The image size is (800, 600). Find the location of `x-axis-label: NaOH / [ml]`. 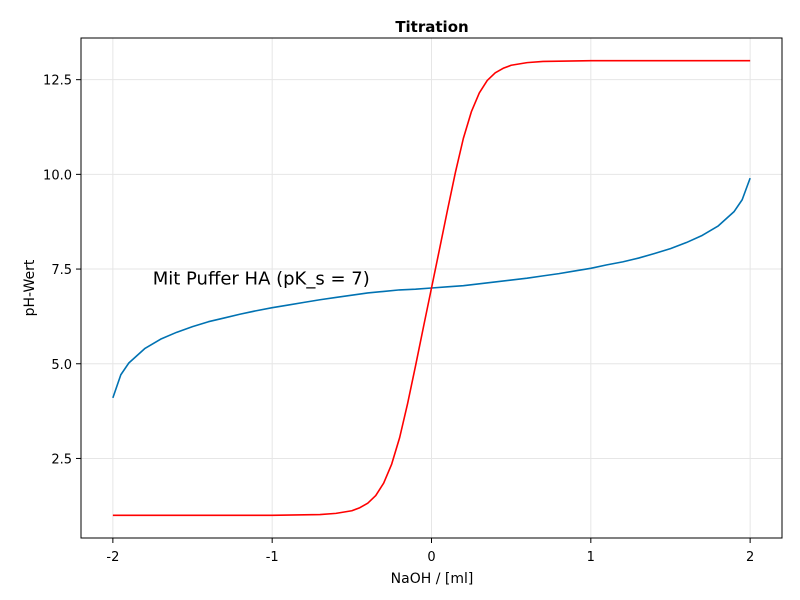

x-axis-label: NaOH / [ml] is located at coordinates (432, 579).